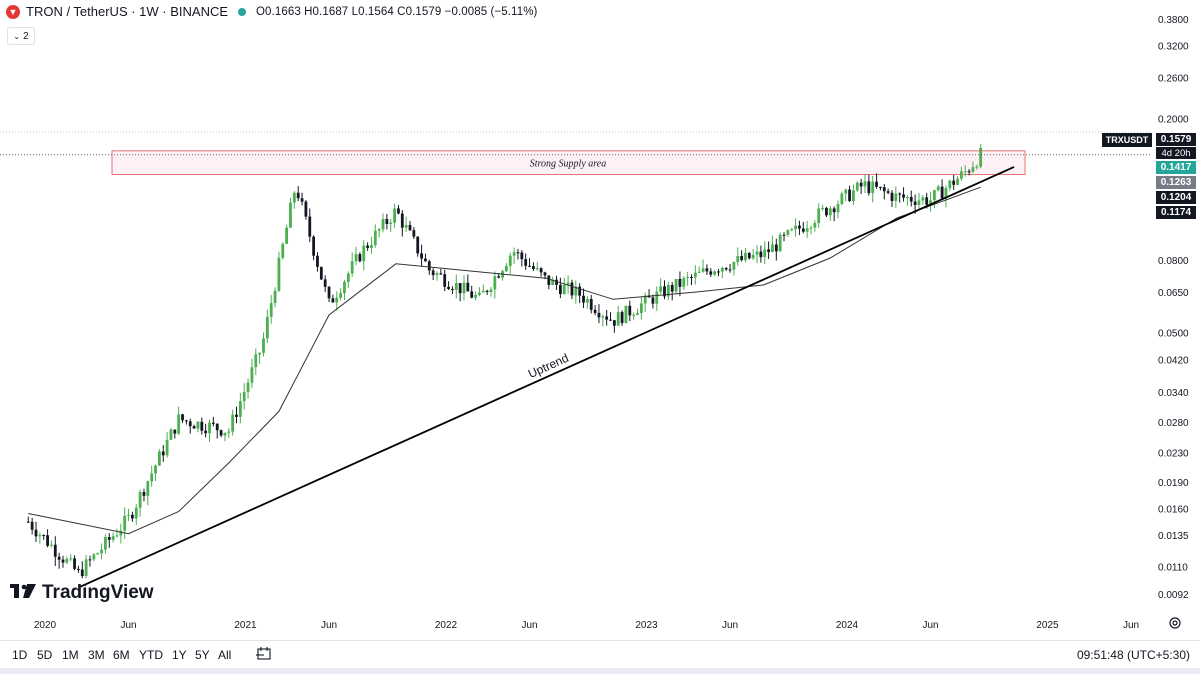 Image resolution: width=1200 pixels, height=674 pixels. I want to click on price-tag-4: 0.1174, so click(1176, 212).